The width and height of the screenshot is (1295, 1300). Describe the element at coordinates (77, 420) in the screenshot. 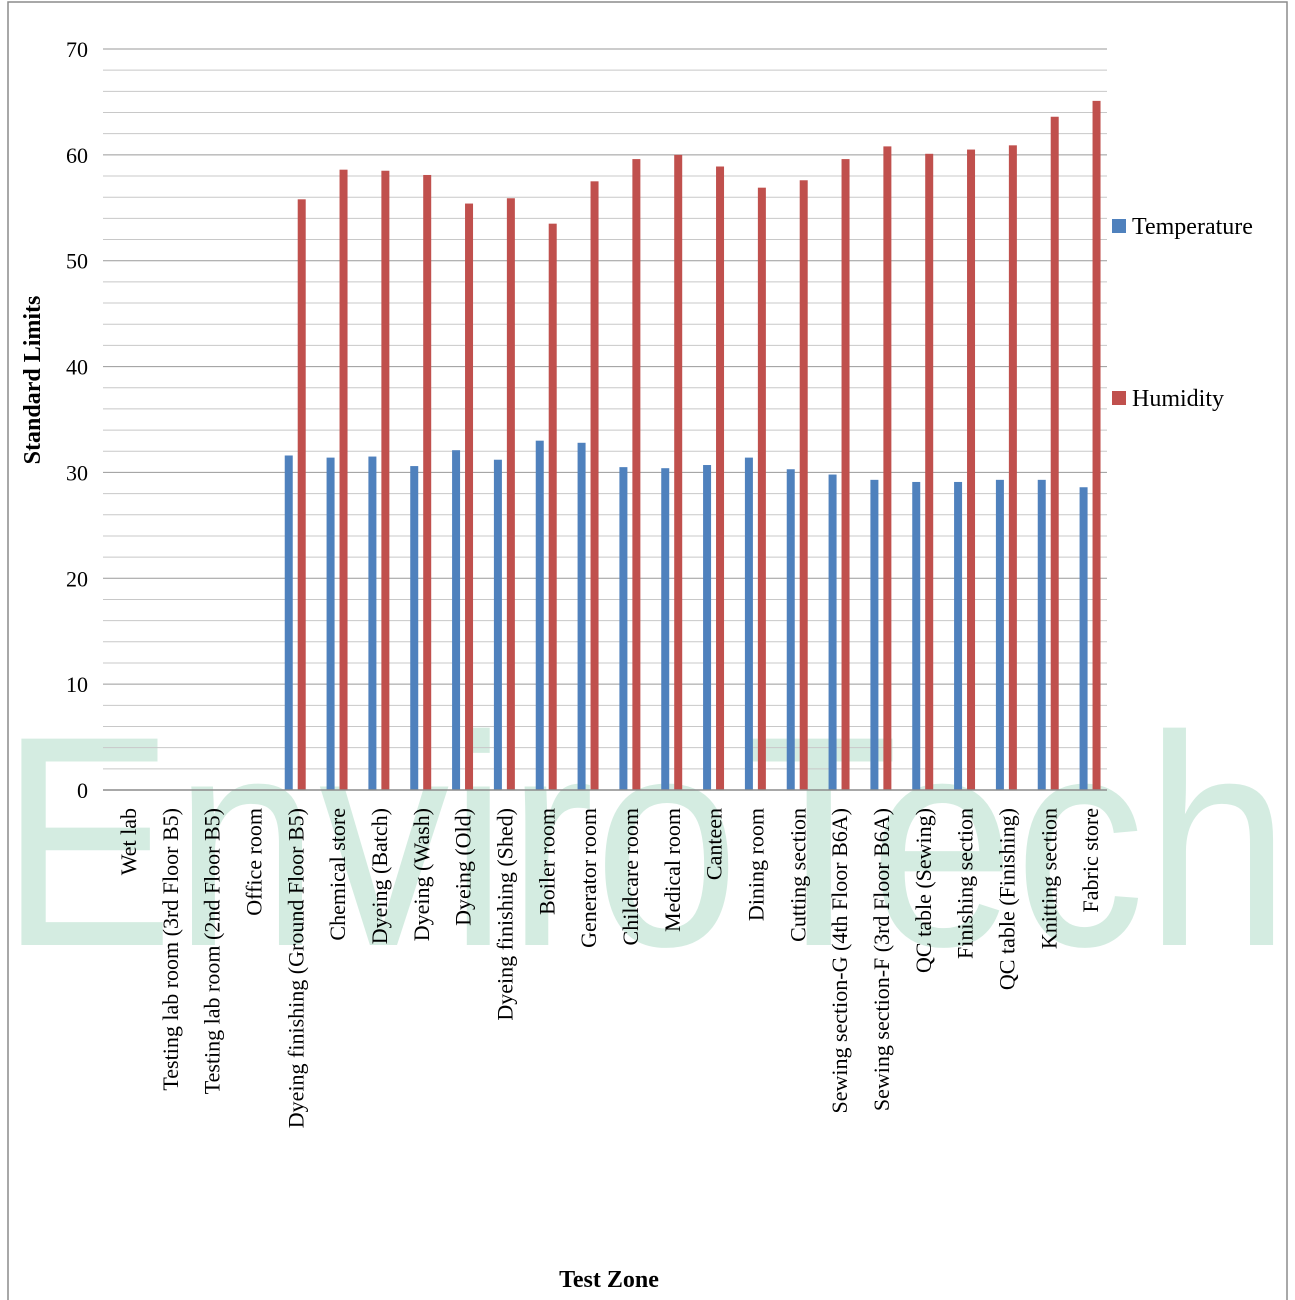

I see `y-axis-ticks: 0 10 20 30 40 50 60 70` at that location.